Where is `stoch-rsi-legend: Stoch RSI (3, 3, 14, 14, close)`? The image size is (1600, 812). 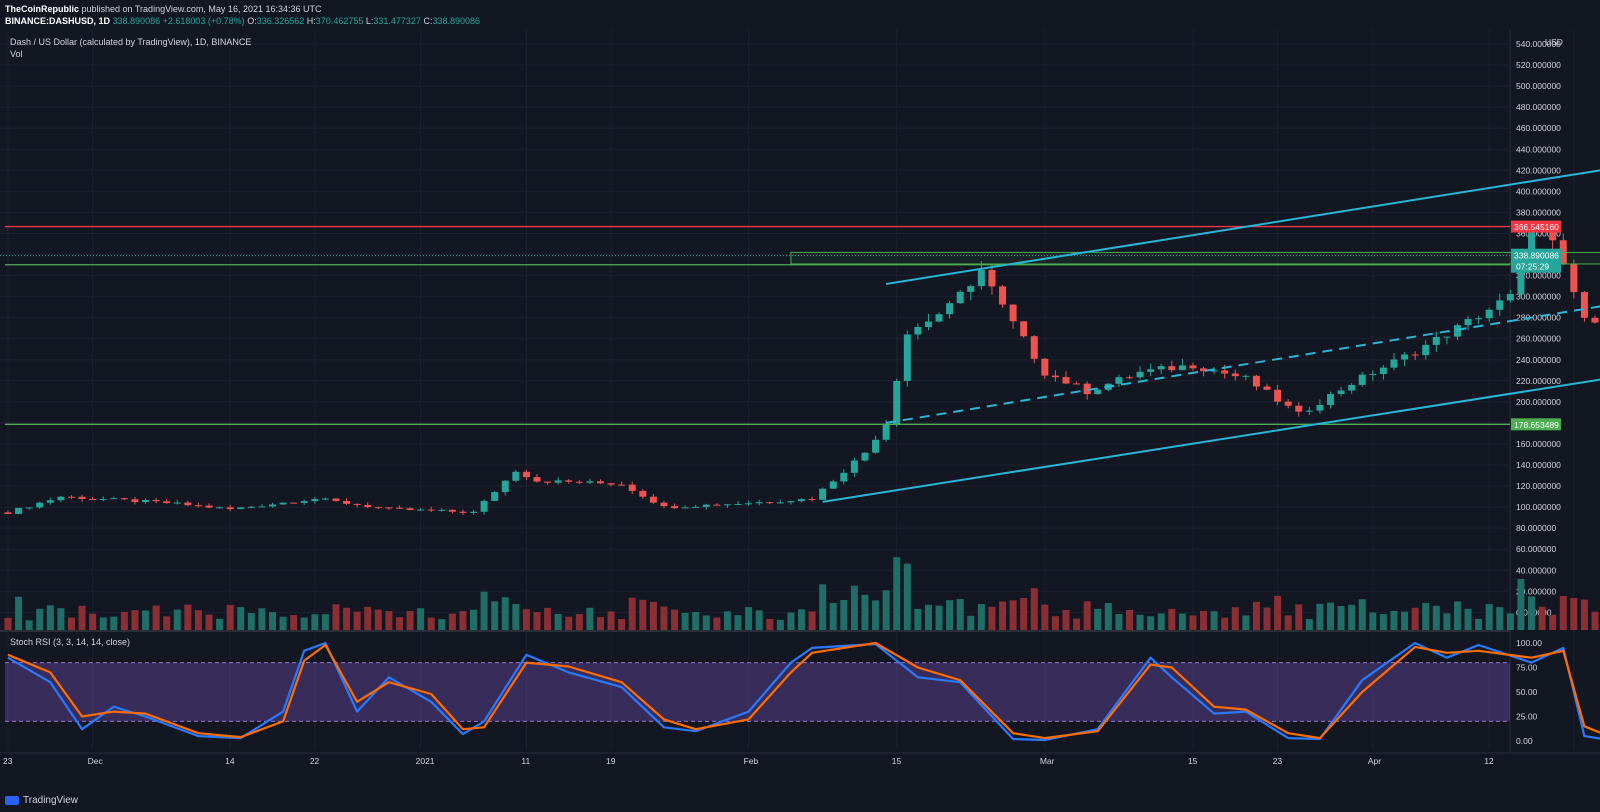 stoch-rsi-legend: Stoch RSI (3, 3, 14, 14, close) is located at coordinates (70, 642).